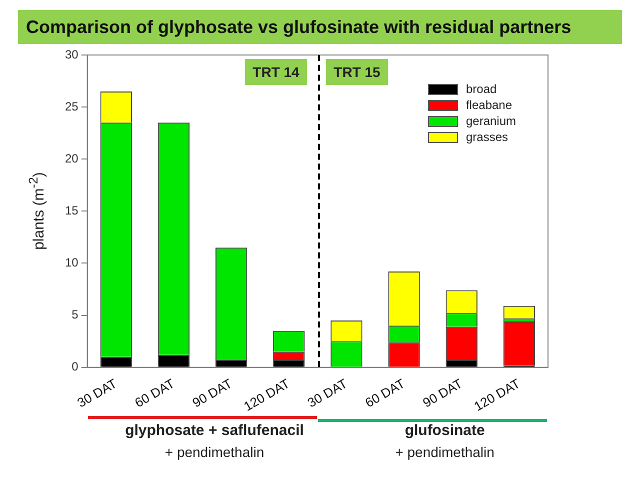 The image size is (640, 480). Describe the element at coordinates (214, 430) in the screenshot. I see `text: glyphosate + saflufenacil` at that location.